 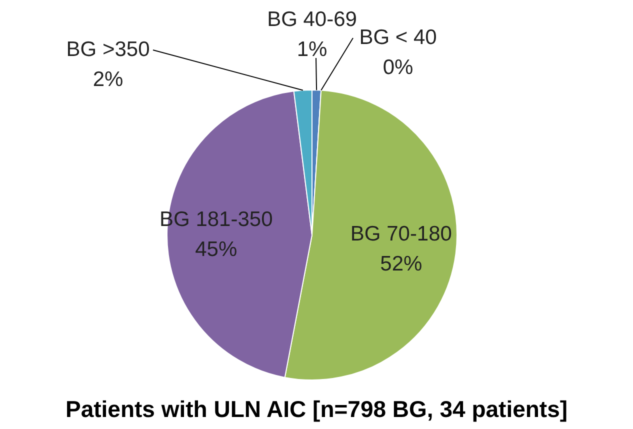 I want to click on data-label: 1%, so click(x=312, y=49).